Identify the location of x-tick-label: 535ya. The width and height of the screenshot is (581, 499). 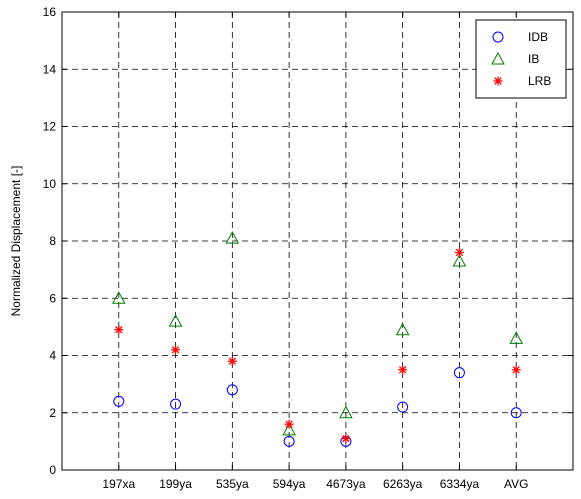
(232, 484).